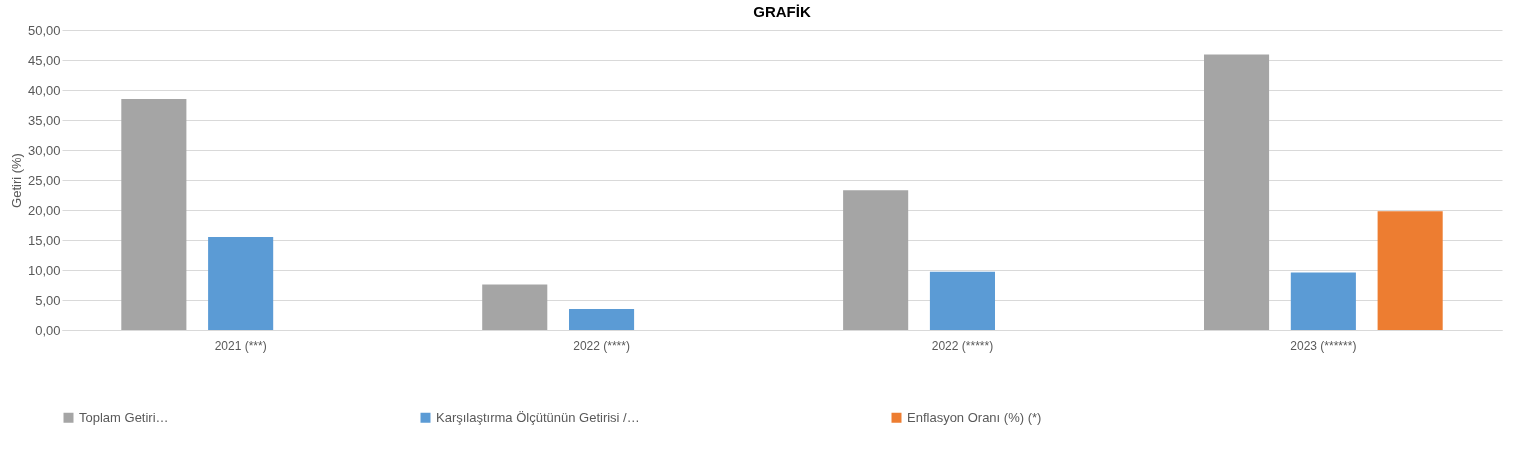  I want to click on x-tick-label: 2021 (***), so click(240, 345).